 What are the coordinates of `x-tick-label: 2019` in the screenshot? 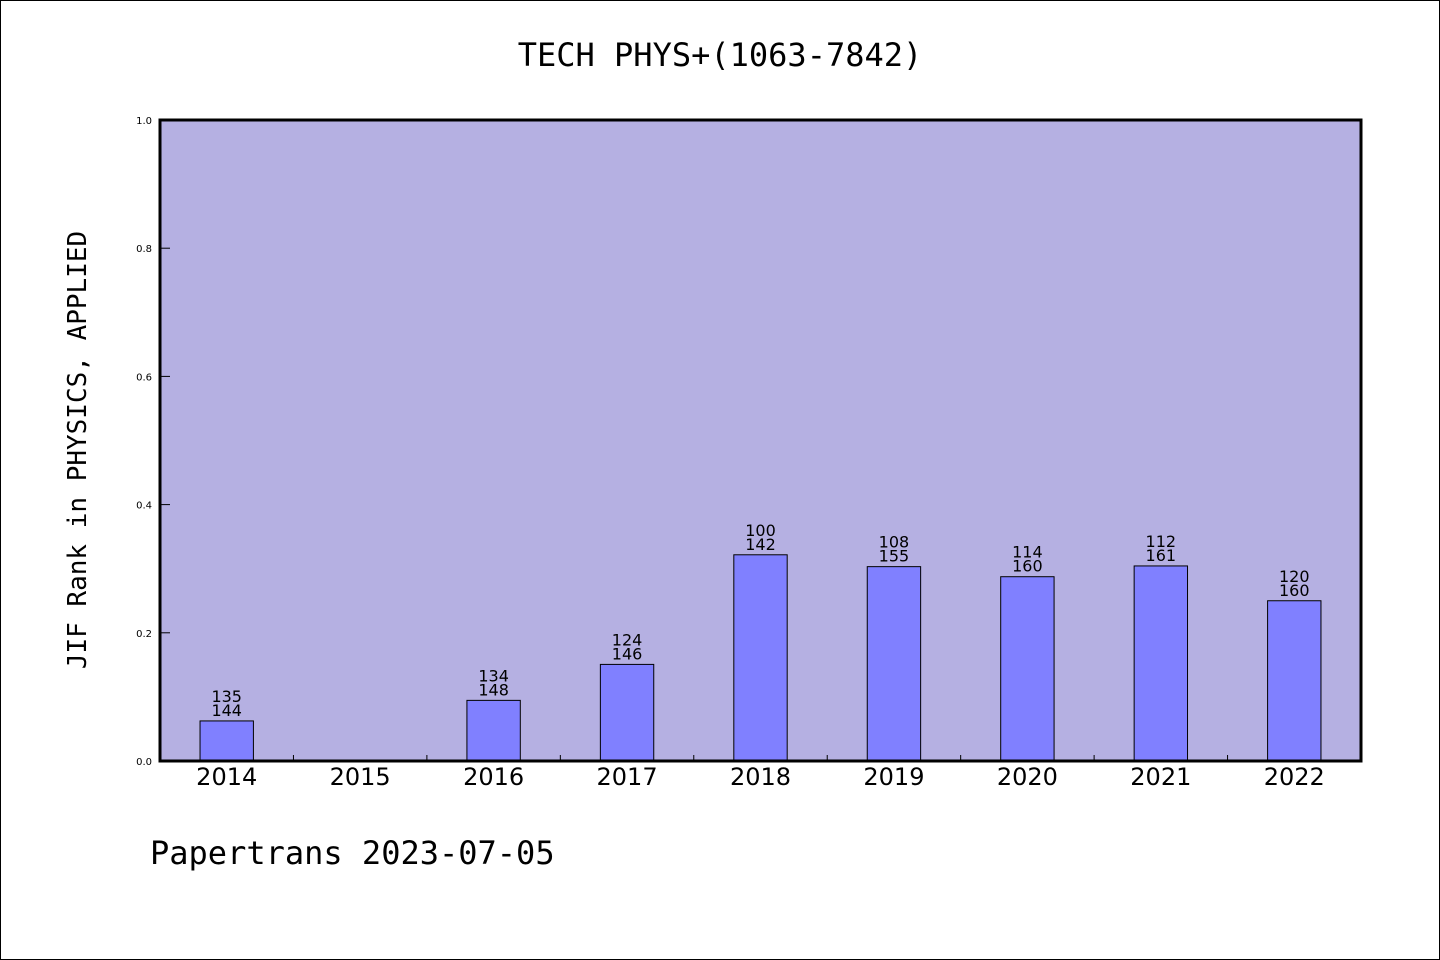 It's located at (893, 777).